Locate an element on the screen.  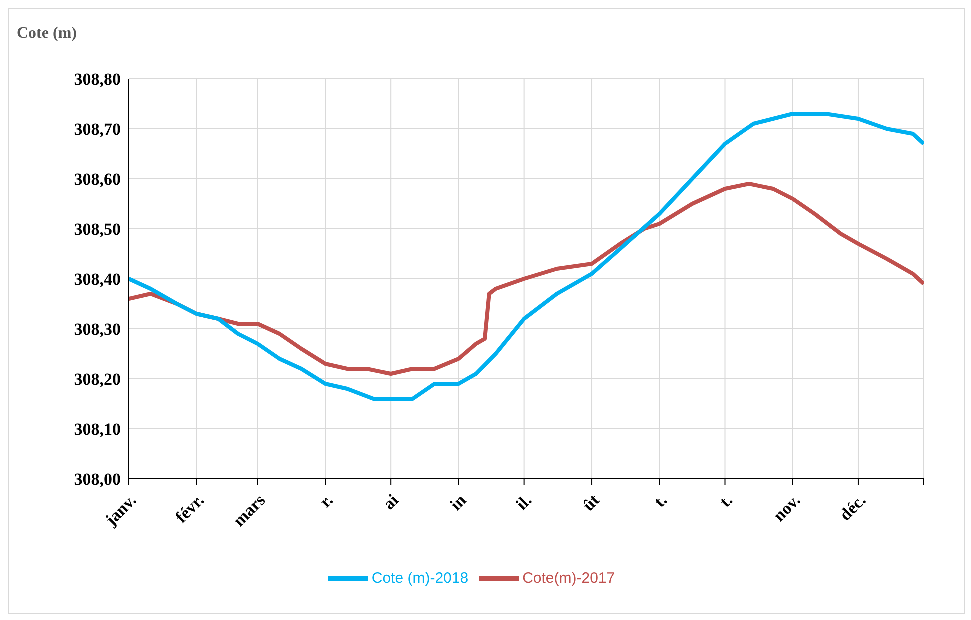
y-axis-title: Cote (m) is located at coordinates (47, 34).